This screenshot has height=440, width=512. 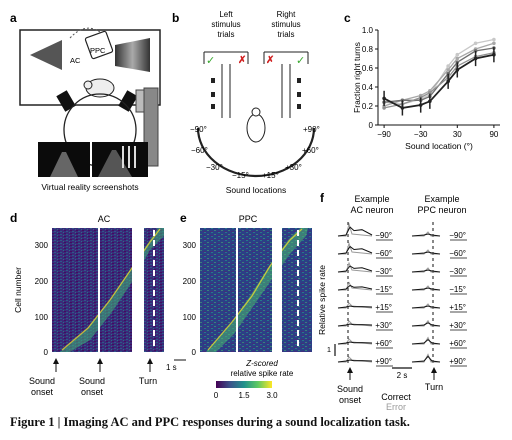 What do you see at coordinates (434, 387) in the screenshot?
I see `f-turn-label: Turn` at bounding box center [434, 387].